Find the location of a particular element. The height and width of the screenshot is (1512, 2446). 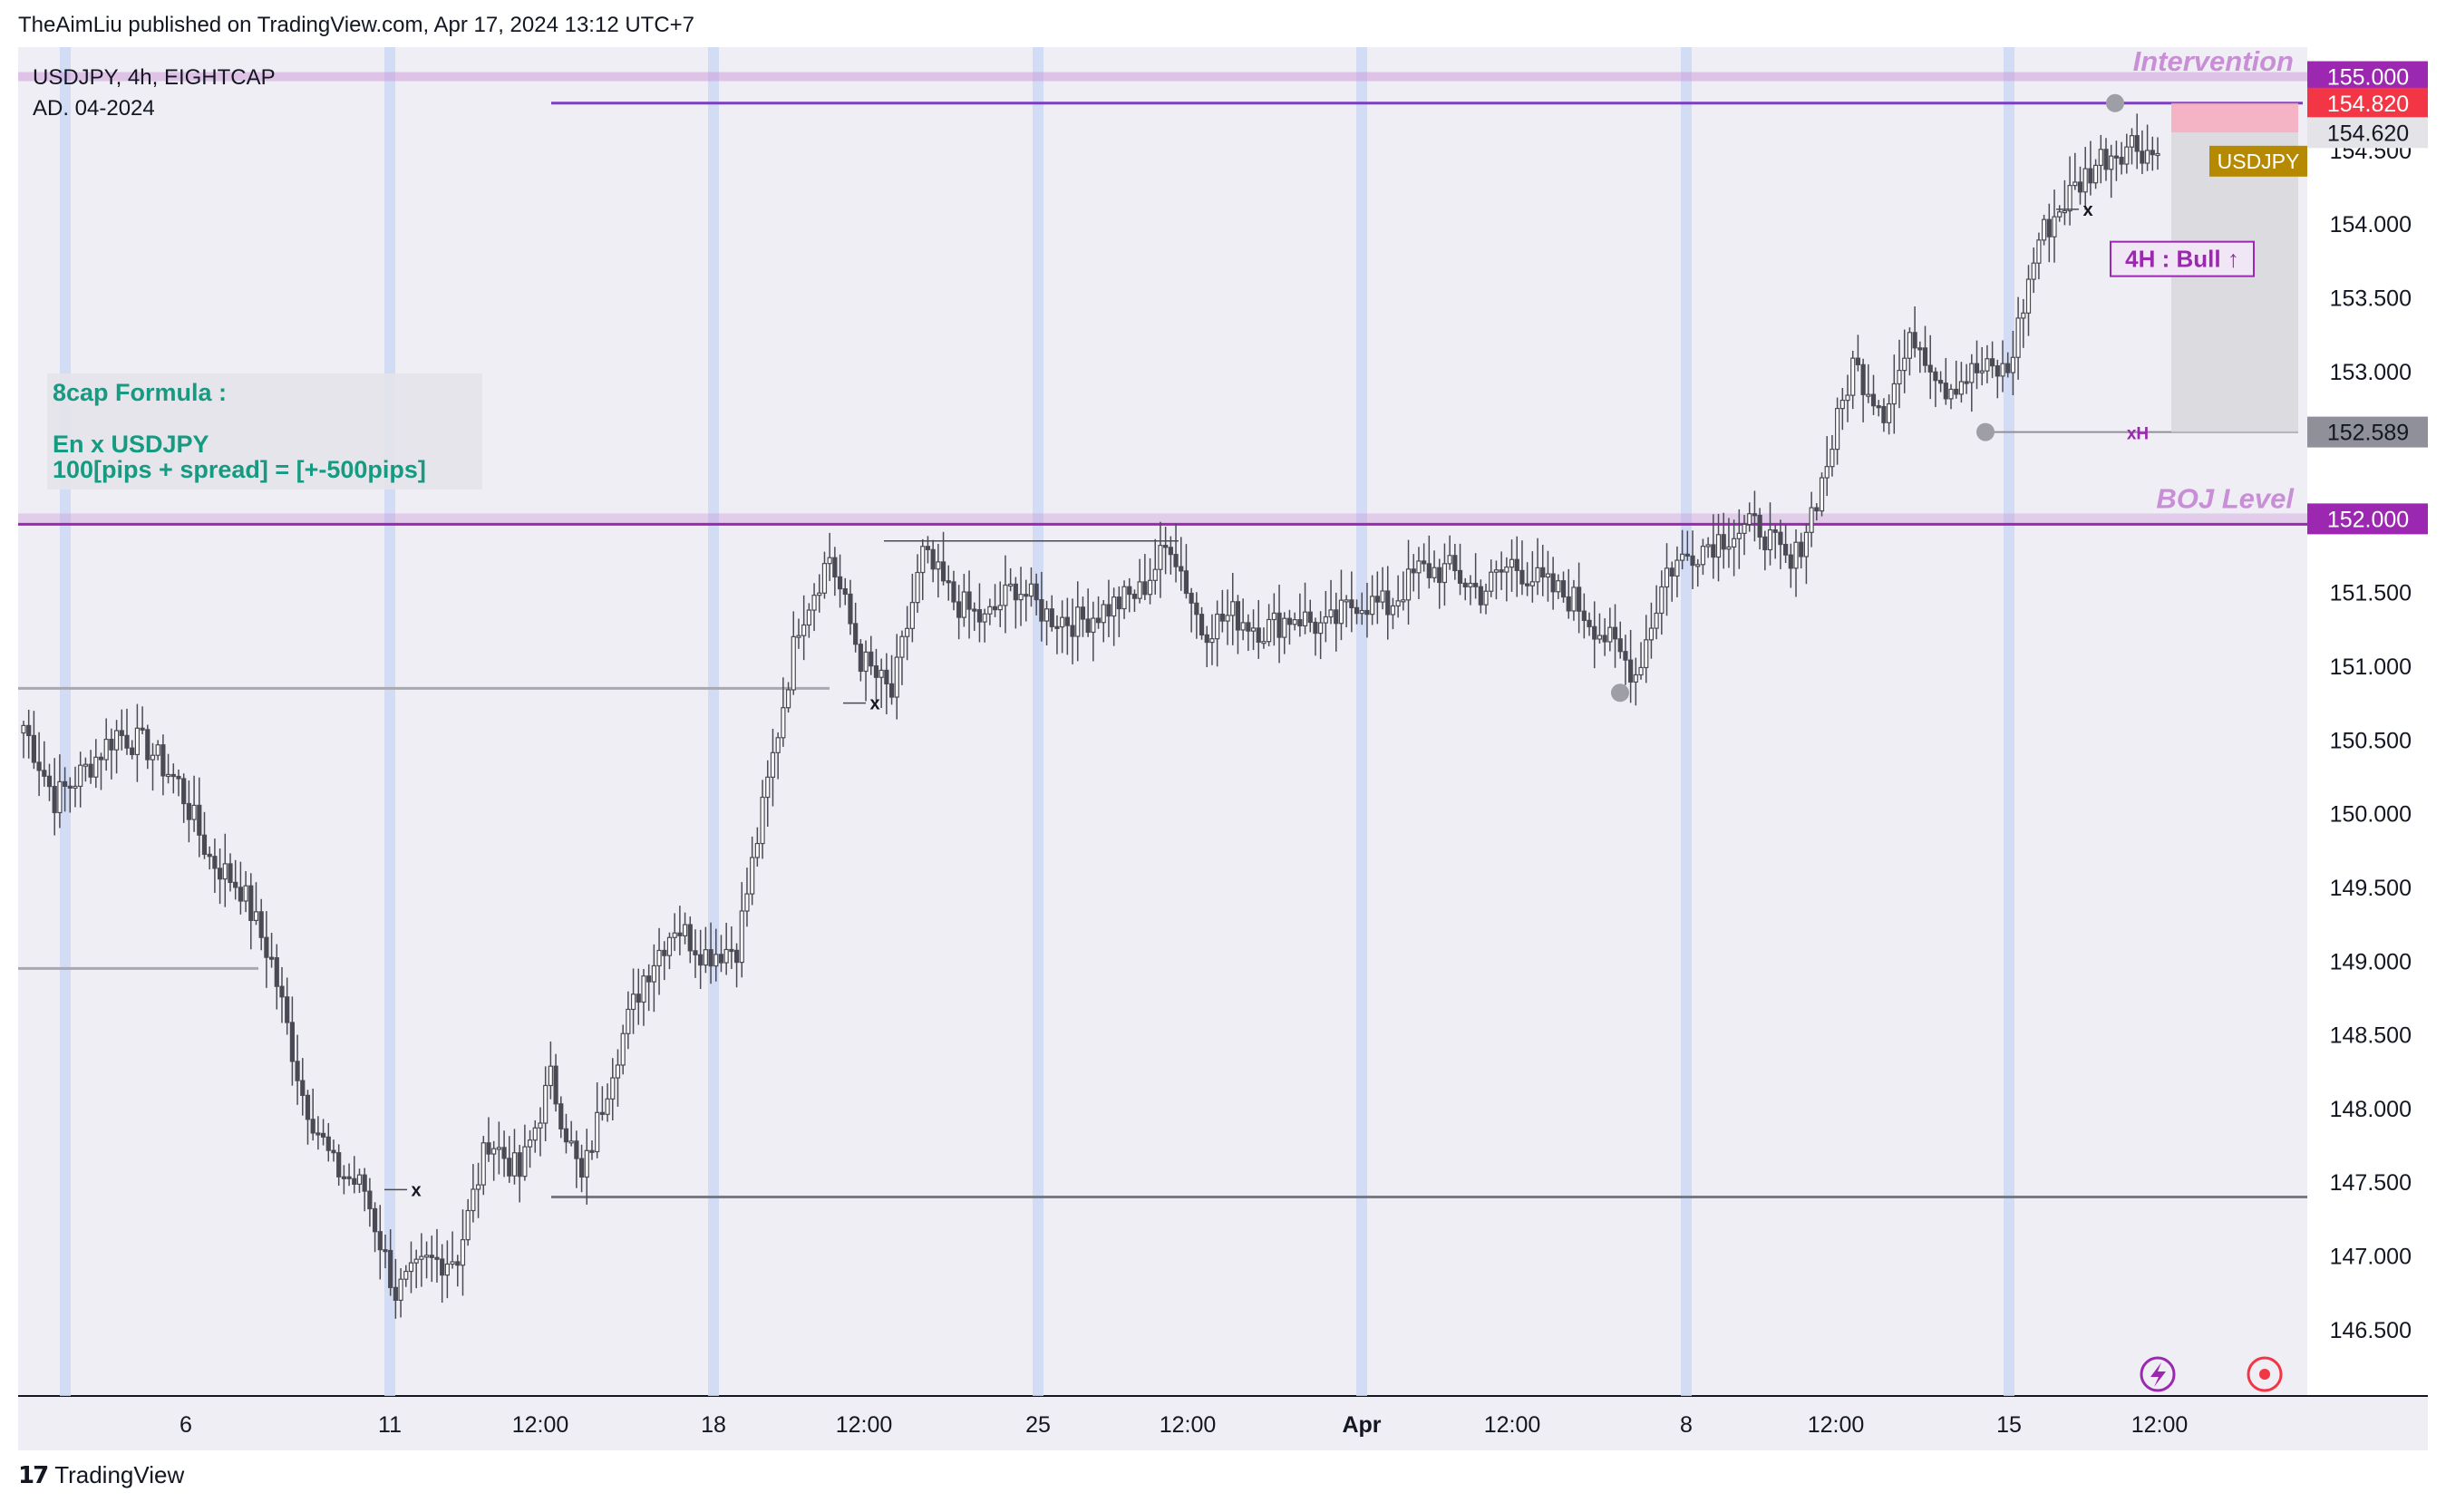

price-tag-label: 152.000 is located at coordinates (2368, 519).